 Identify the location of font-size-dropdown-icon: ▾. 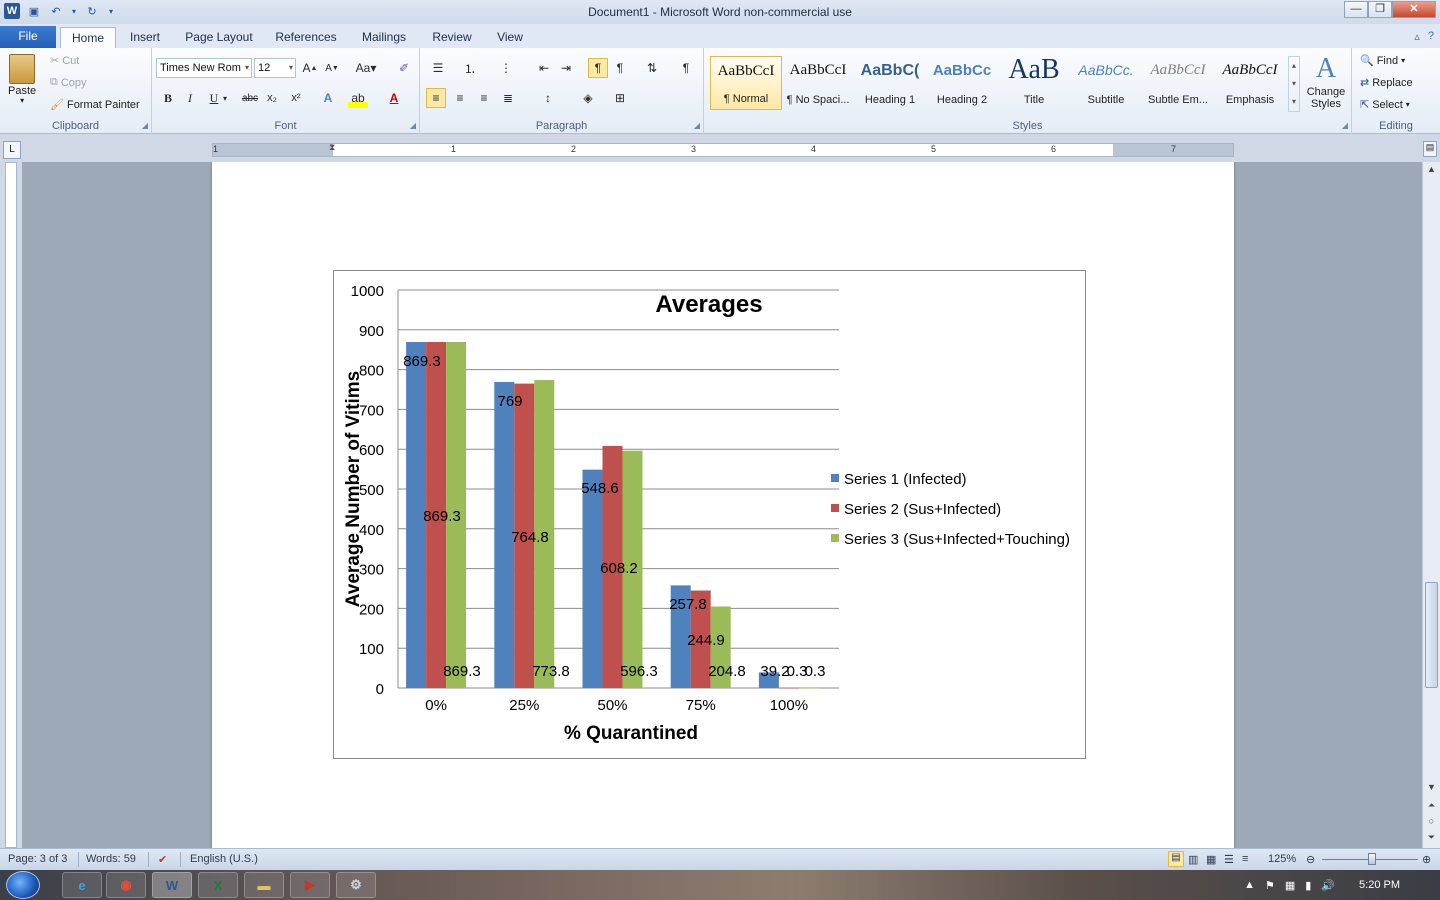
(290, 67).